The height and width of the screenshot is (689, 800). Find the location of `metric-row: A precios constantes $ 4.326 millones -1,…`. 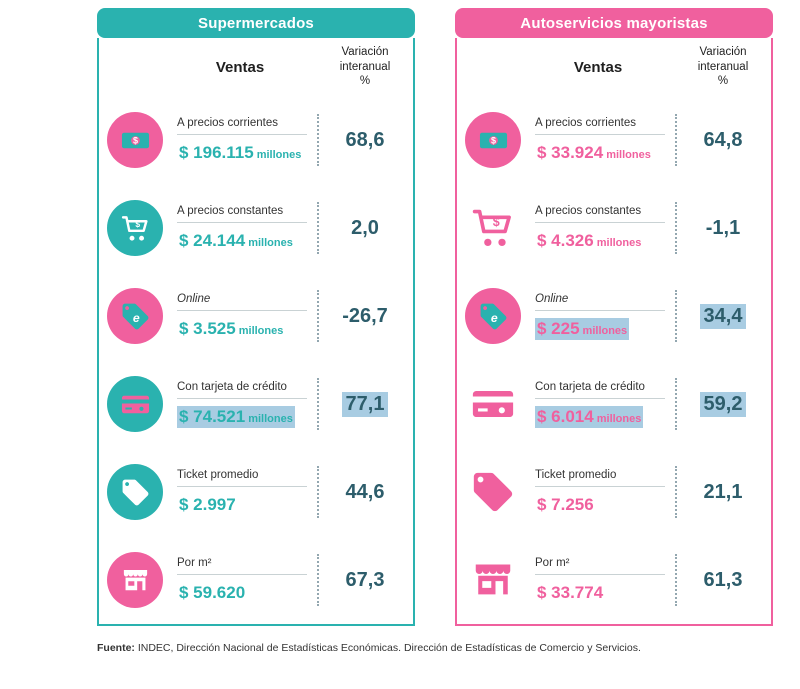

metric-row: A precios constantes $ 4.326 millones -1,… is located at coordinates (614, 228).